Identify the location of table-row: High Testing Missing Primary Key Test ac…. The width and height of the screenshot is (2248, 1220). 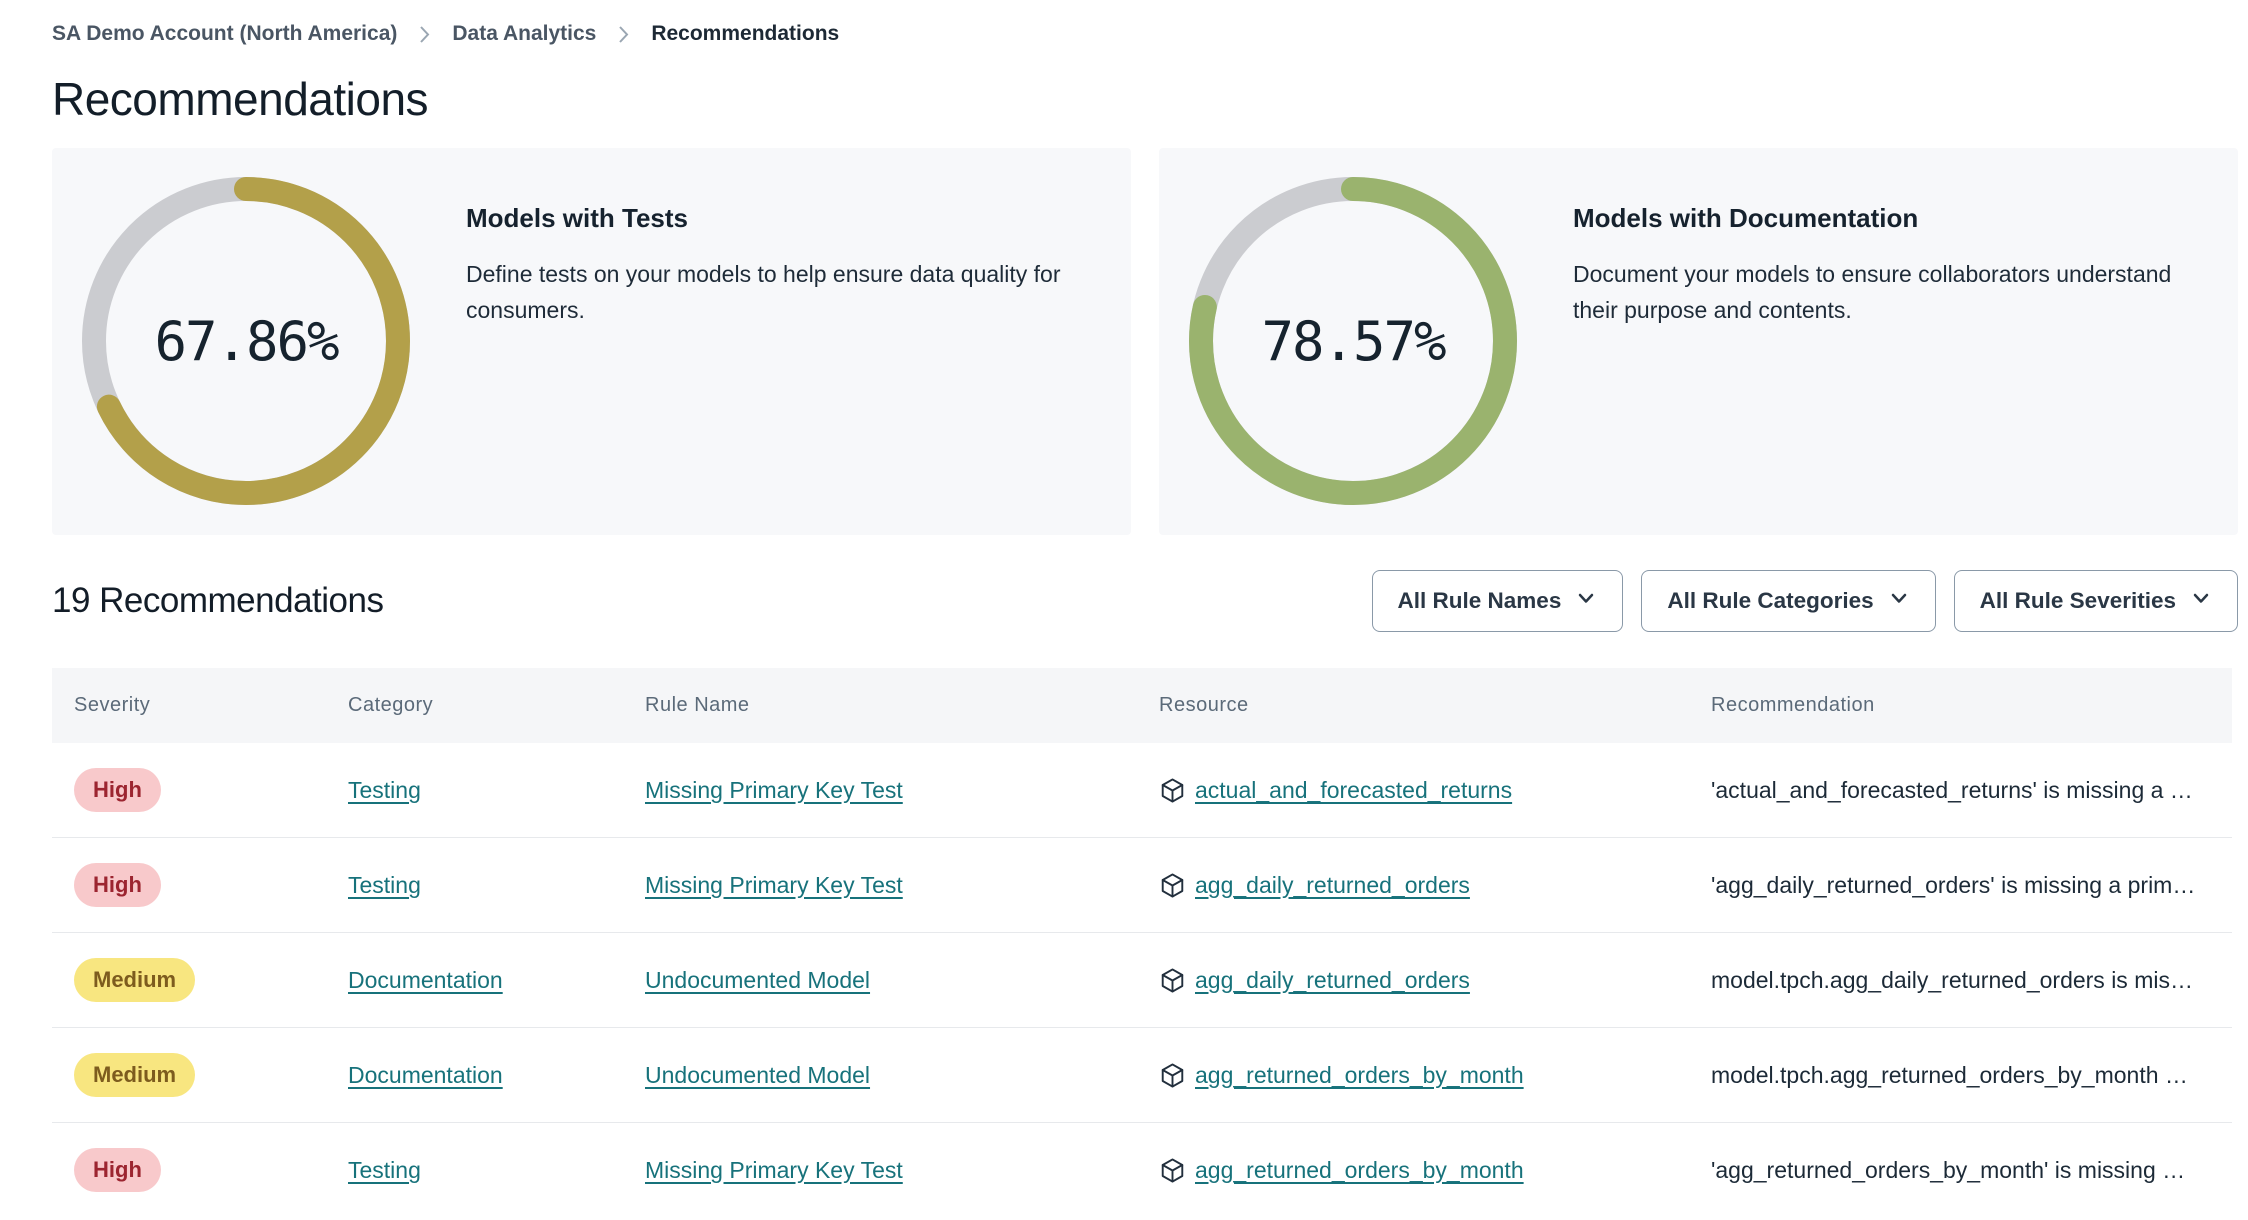
(1142, 790).